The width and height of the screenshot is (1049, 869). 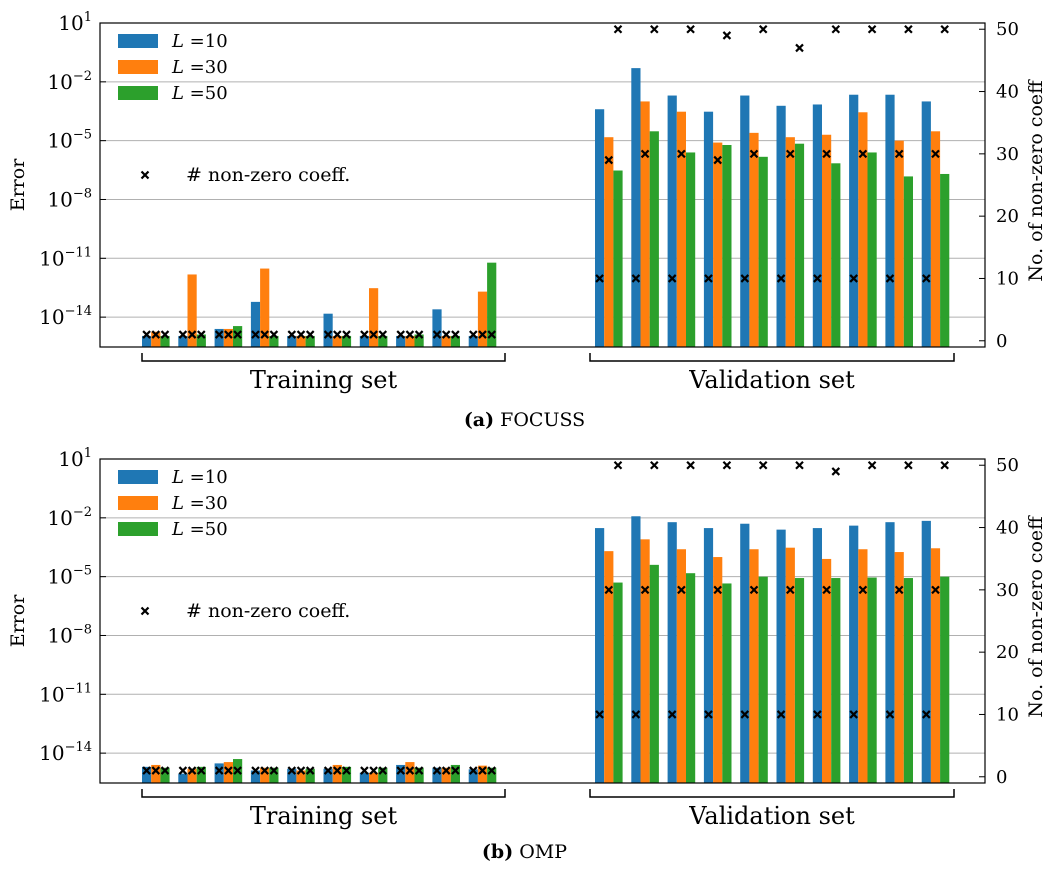 What do you see at coordinates (268, 175) in the screenshot?
I see `legend-marker-label: # non-zero coeff.` at bounding box center [268, 175].